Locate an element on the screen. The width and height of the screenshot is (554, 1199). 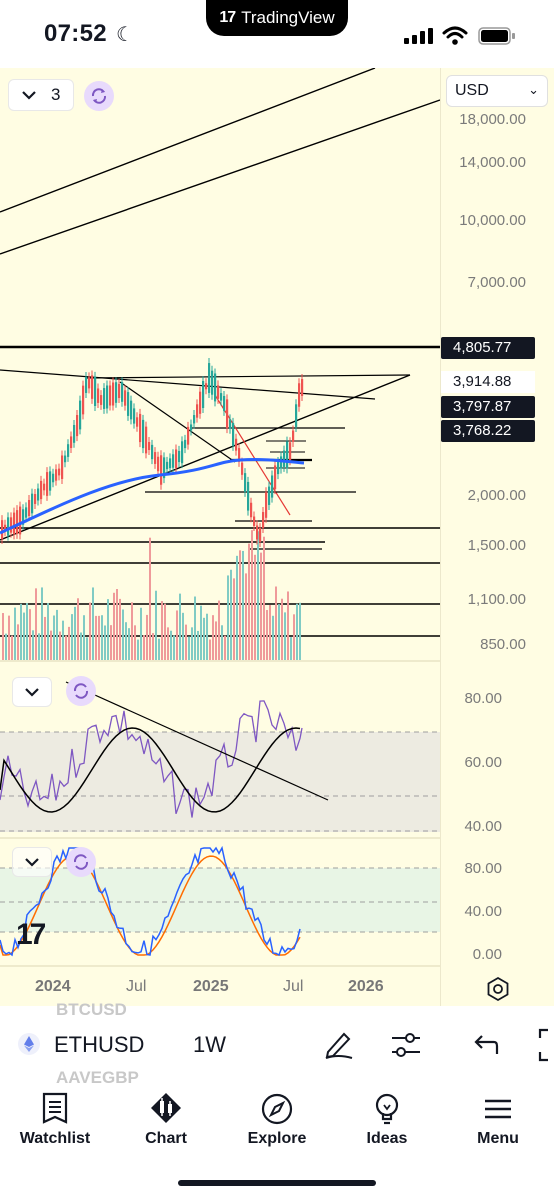
watchlist-icon is located at coordinates (55, 1108).